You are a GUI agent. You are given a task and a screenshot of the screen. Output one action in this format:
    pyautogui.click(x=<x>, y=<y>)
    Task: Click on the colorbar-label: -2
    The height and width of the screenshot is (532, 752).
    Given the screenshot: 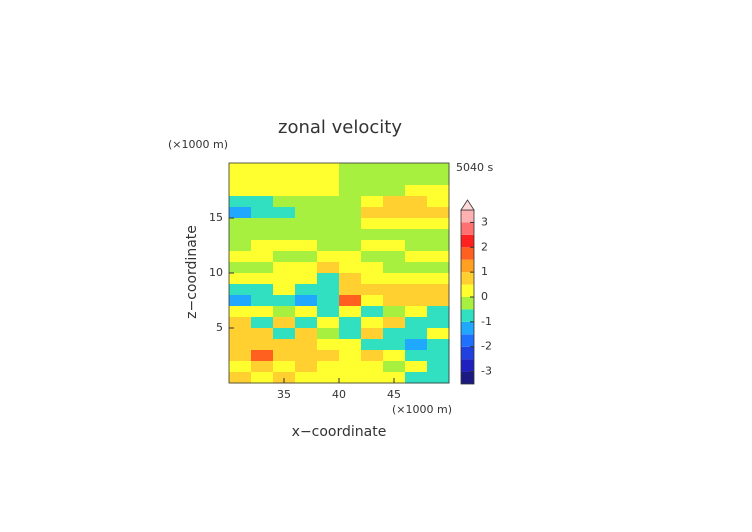 What is the action you would take?
    pyautogui.click(x=486, y=346)
    